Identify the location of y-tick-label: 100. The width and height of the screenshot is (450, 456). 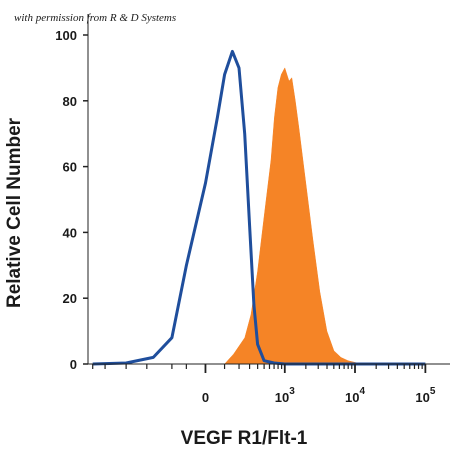
(66, 35).